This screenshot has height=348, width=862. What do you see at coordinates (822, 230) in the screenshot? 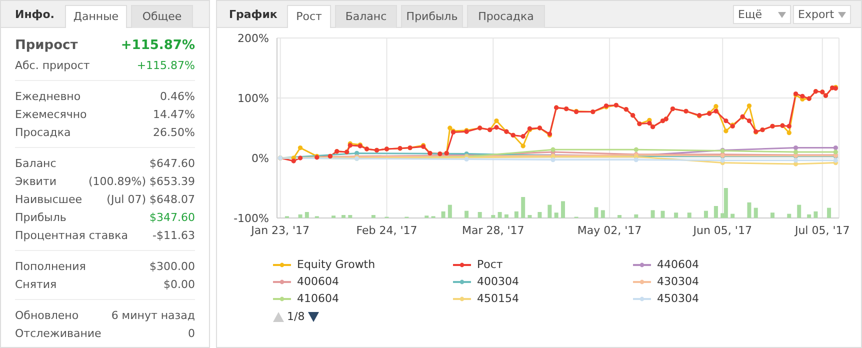
I see `x-tick-label: Jul 05, '17` at bounding box center [822, 230].